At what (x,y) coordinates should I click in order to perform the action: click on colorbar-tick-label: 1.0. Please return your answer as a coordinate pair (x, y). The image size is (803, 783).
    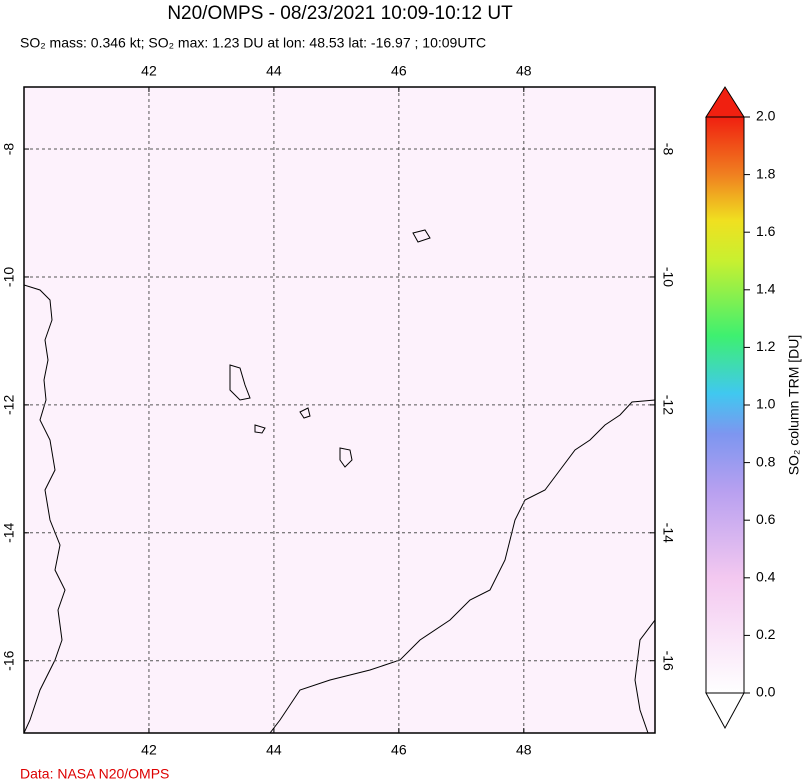
    Looking at the image, I should click on (766, 404).